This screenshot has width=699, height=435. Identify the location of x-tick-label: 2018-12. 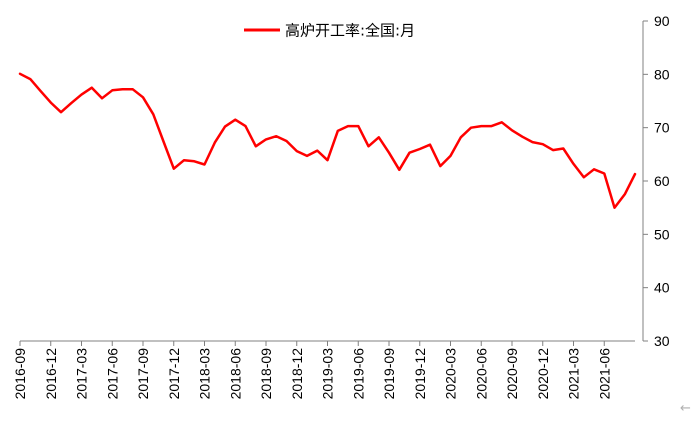
(297, 374).